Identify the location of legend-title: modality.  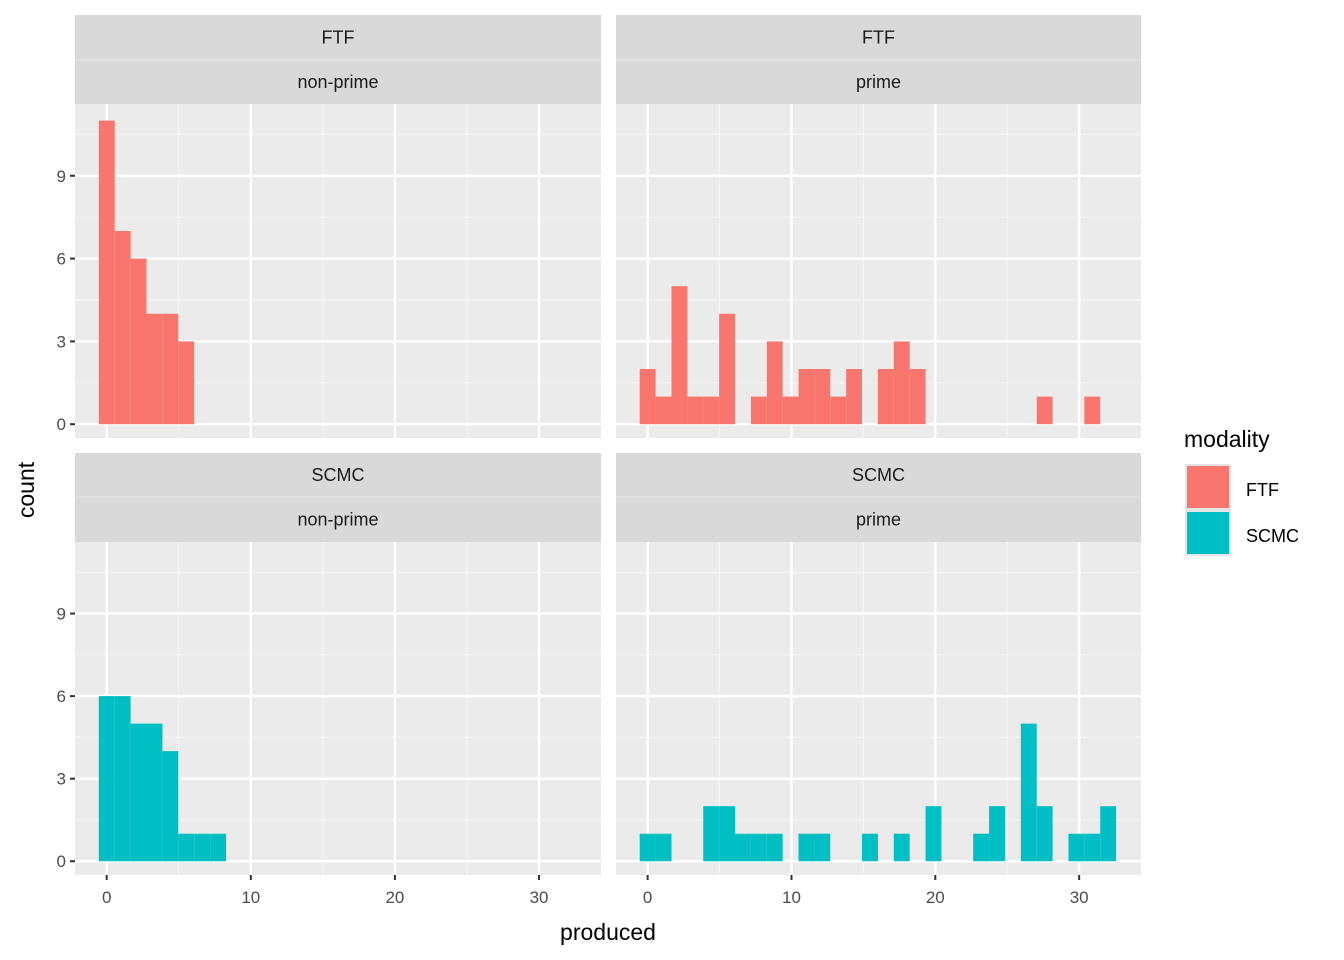
(1227, 439).